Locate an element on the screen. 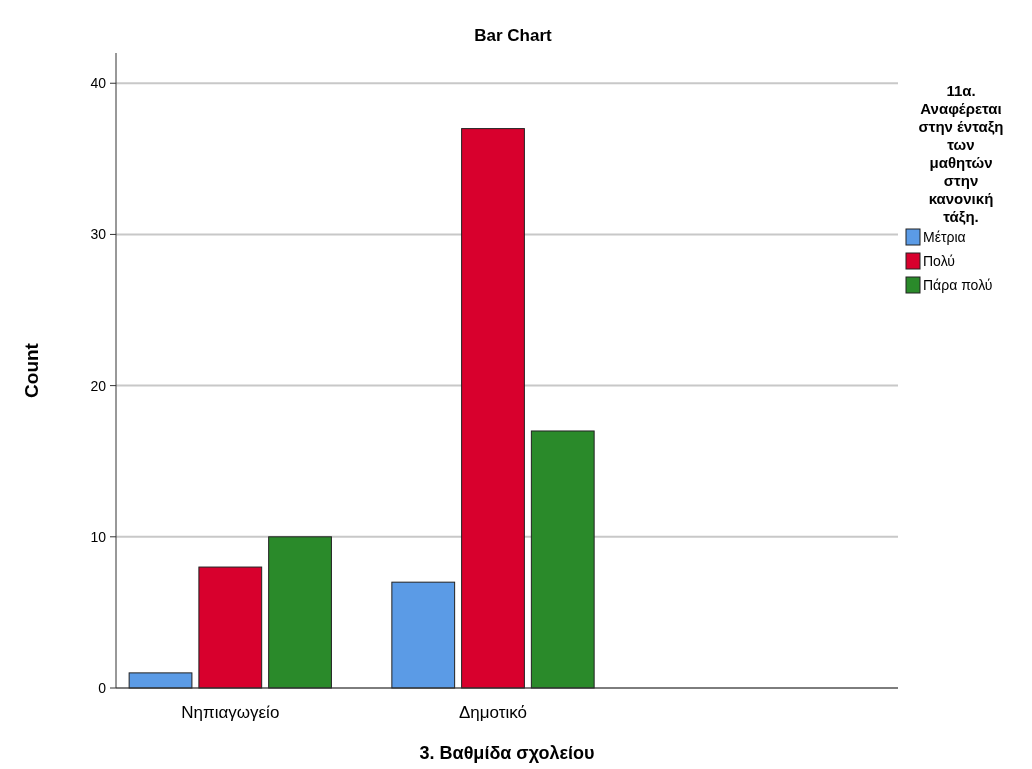 The image size is (1032, 769). legend-label: Πάρα πολύ is located at coordinates (958, 285).